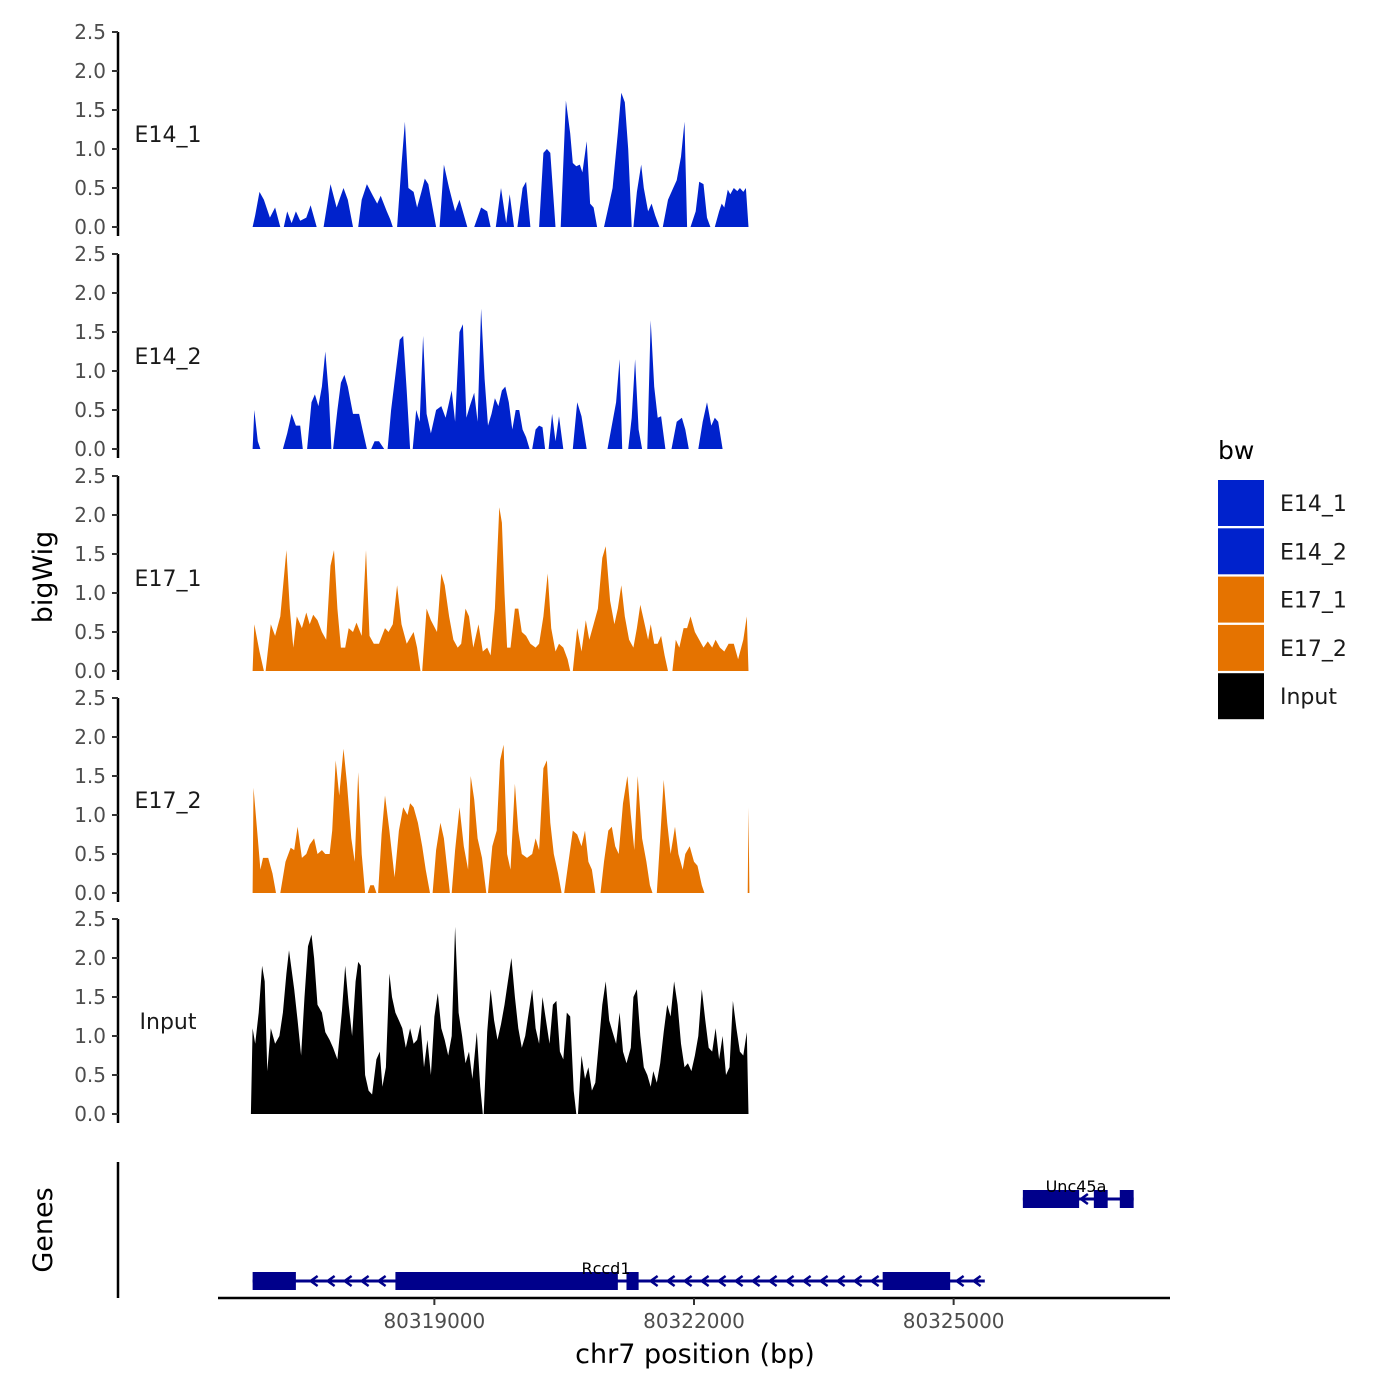 This screenshot has height=1400, width=1400. I want to click on track-label: E17_1, so click(168, 579).